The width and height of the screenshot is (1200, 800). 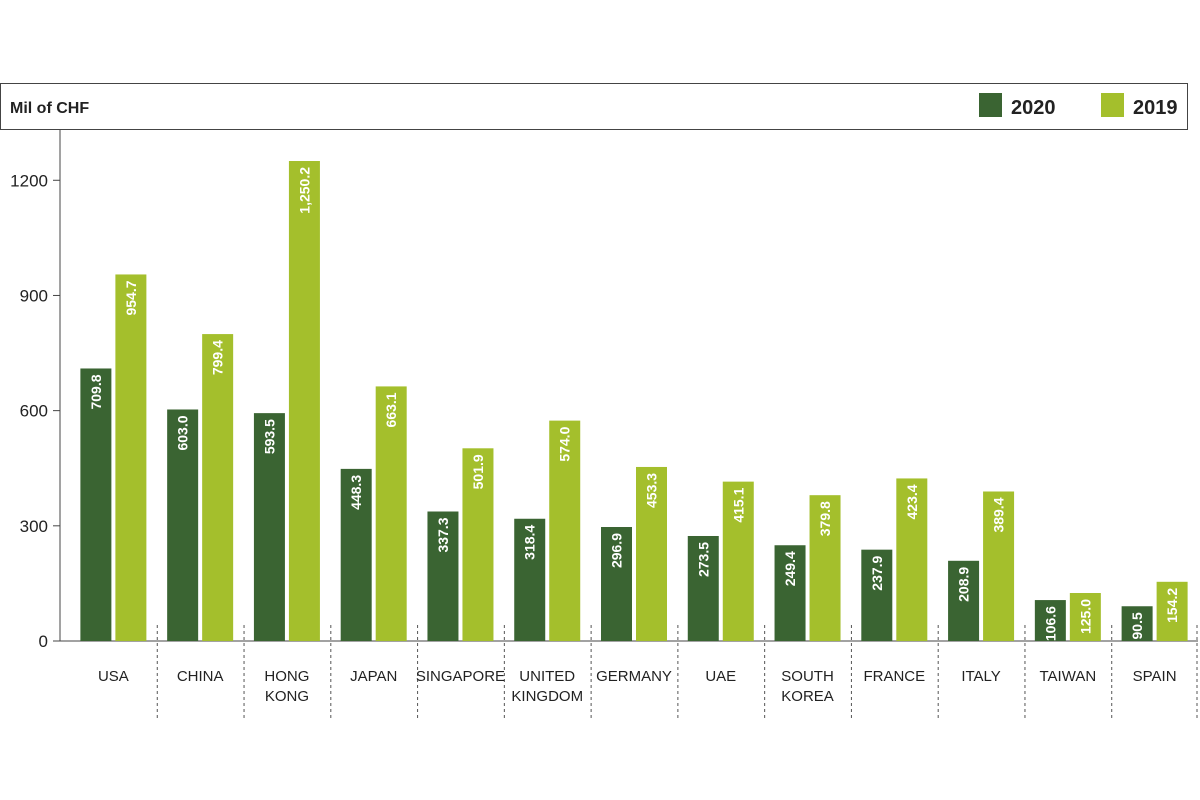 I want to click on y-axis-ticks: 0 300 600 900 1200, so click(x=35, y=411).